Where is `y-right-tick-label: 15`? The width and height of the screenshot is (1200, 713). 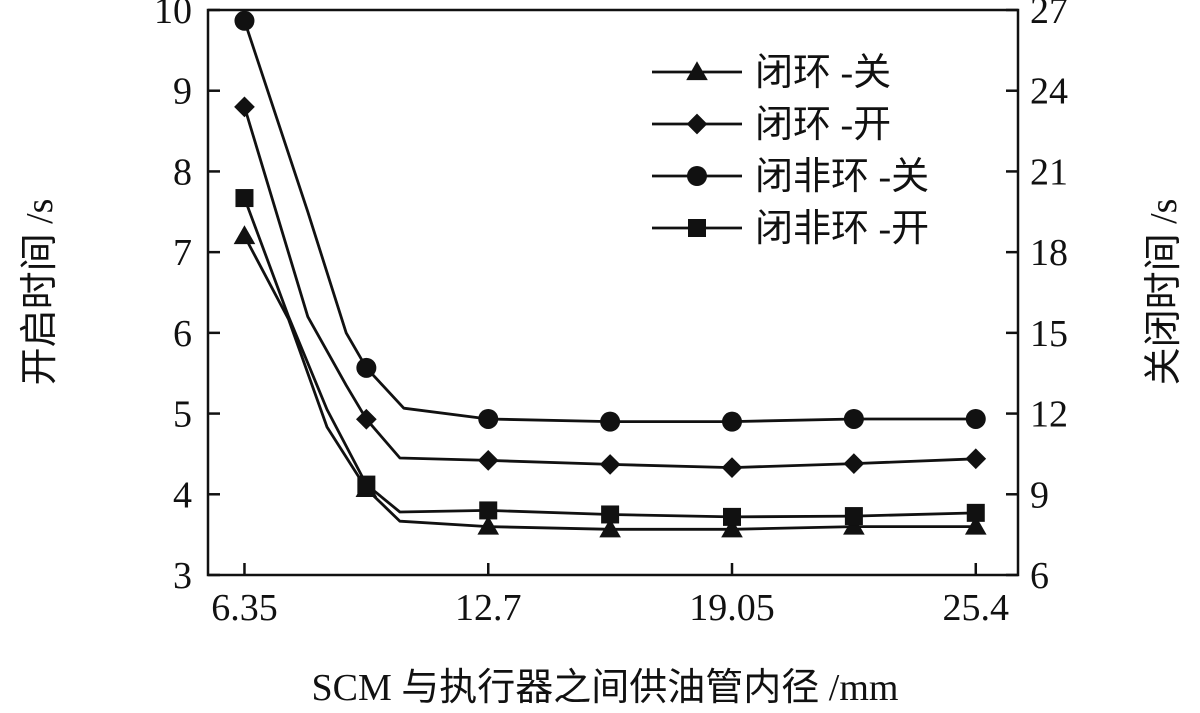 y-right-tick-label: 15 is located at coordinates (1049, 334).